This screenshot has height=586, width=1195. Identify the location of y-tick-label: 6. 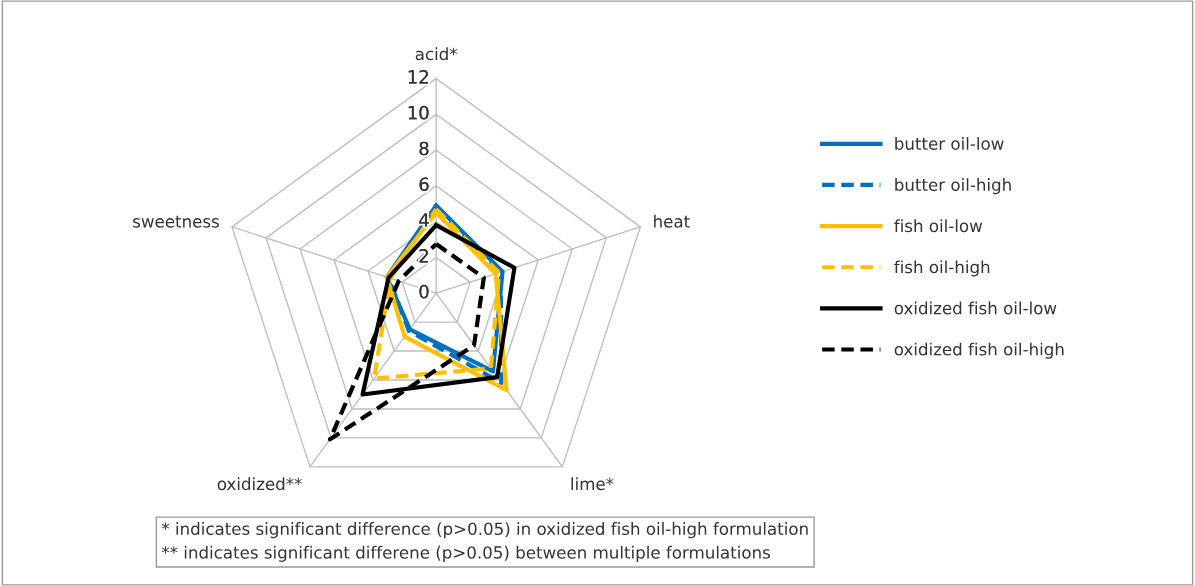
(424, 184).